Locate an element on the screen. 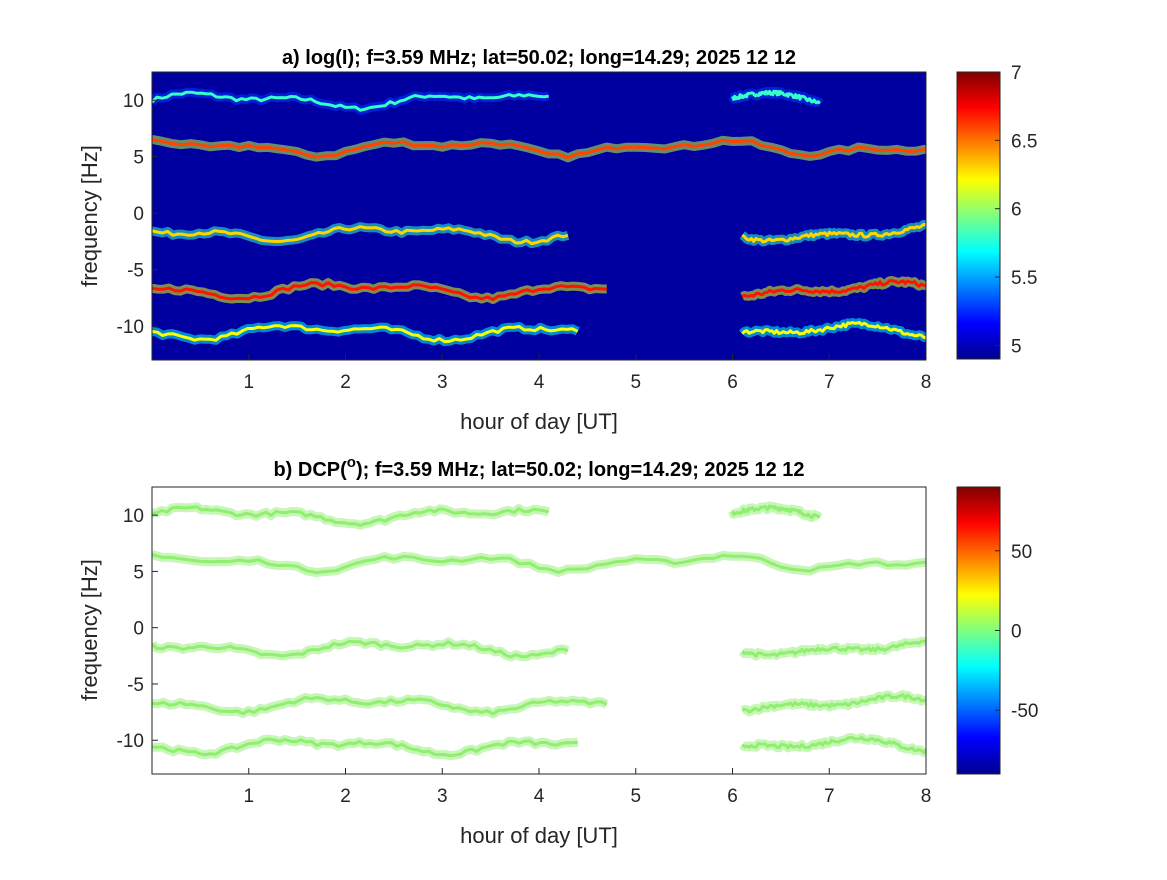 This screenshot has width=1167, height=880. colorbar-tick-label: 7 is located at coordinates (1016, 73).